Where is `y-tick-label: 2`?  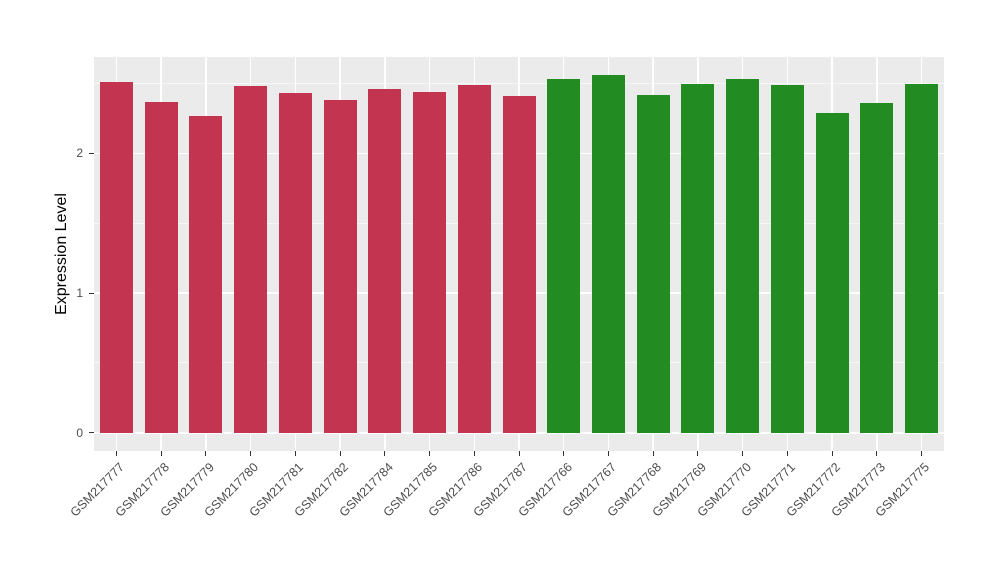
y-tick-label: 2 is located at coordinates (79, 153).